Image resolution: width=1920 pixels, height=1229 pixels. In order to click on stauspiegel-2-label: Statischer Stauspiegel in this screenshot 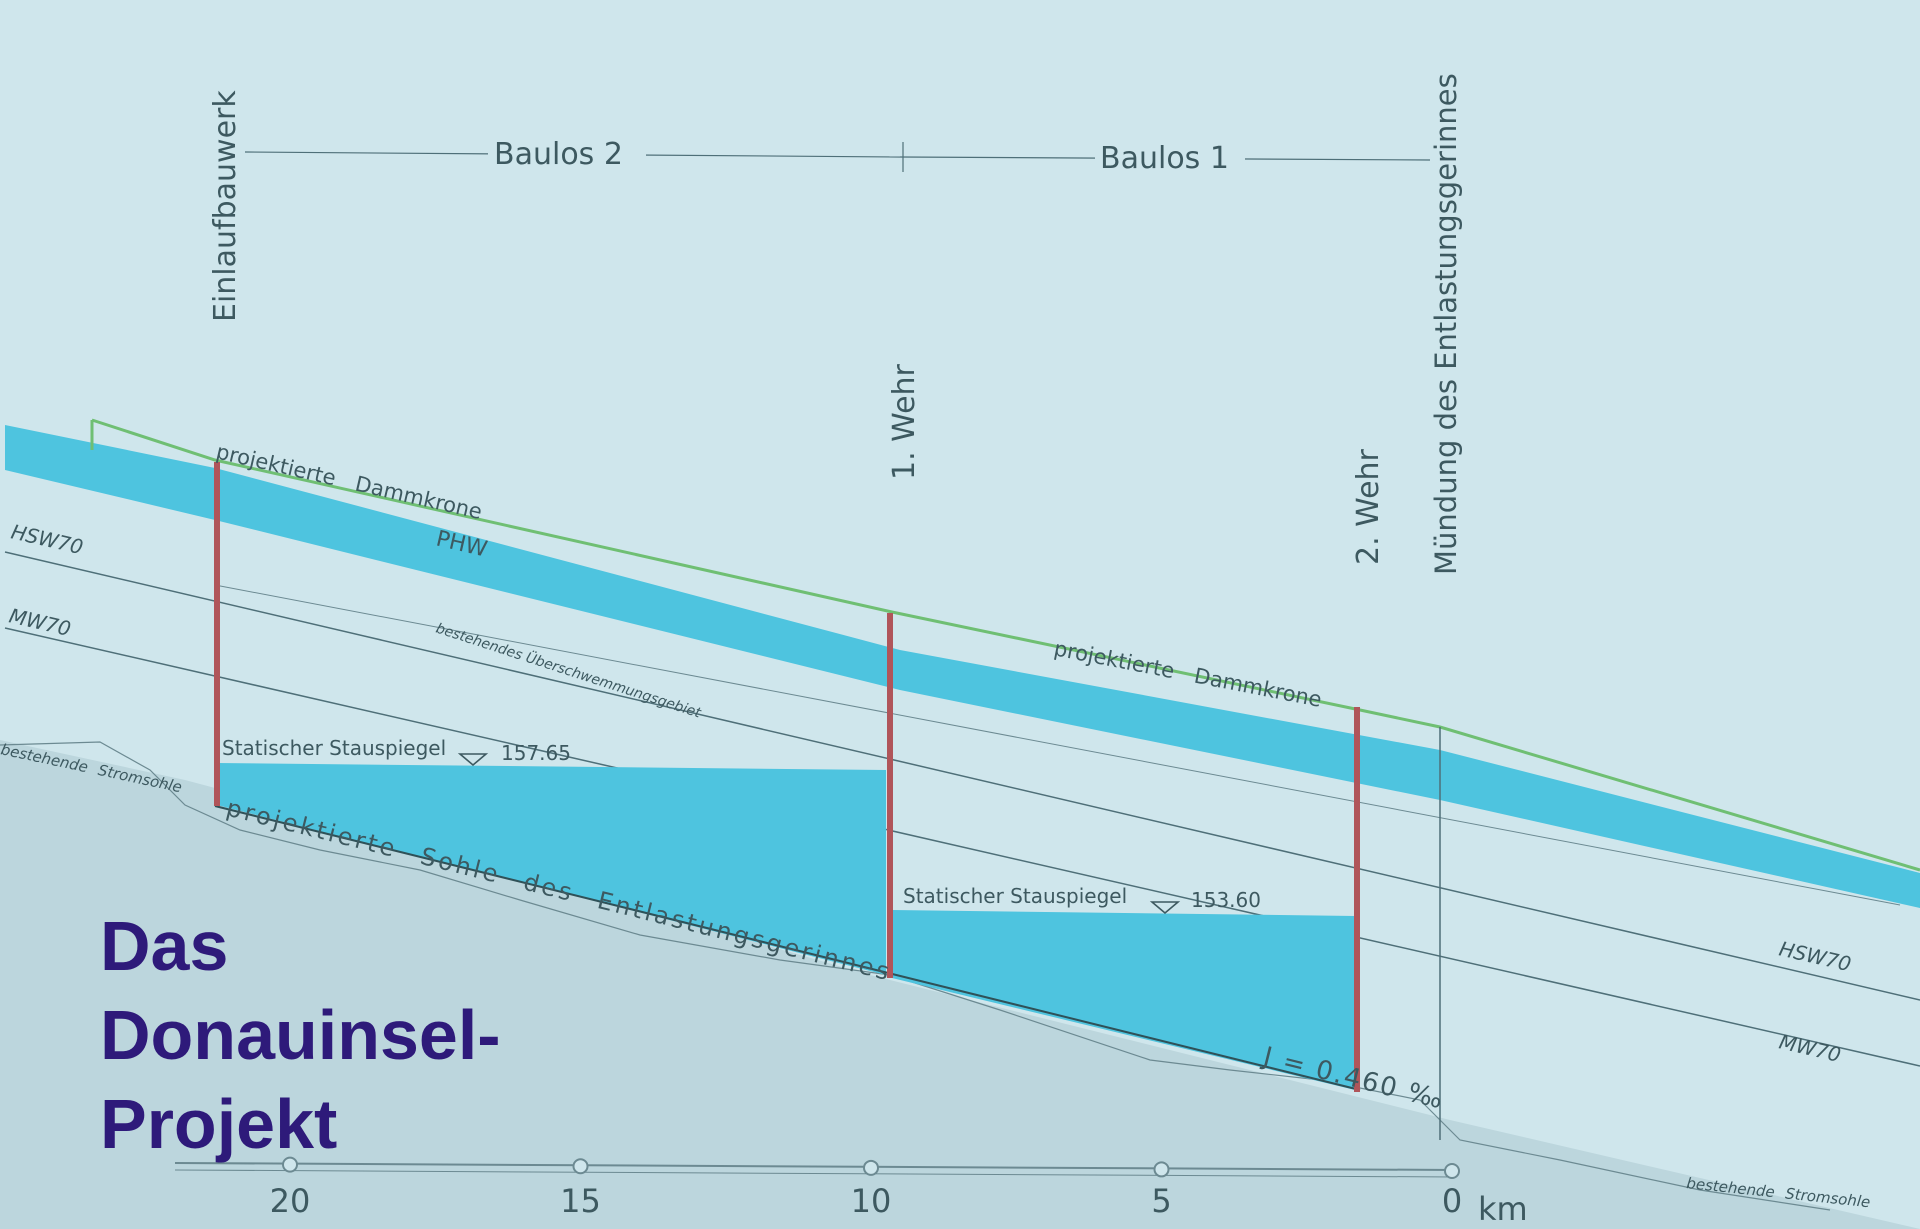, I will do `click(1015, 896)`.